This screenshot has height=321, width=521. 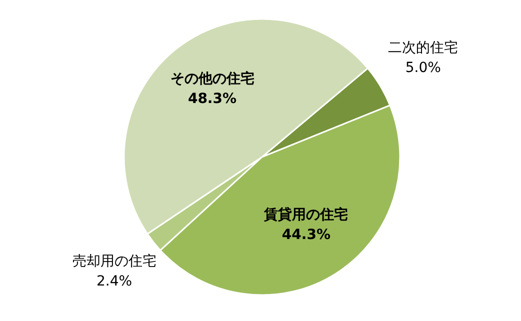 I want to click on slice-label: 売却用の住宅, so click(x=114, y=261).